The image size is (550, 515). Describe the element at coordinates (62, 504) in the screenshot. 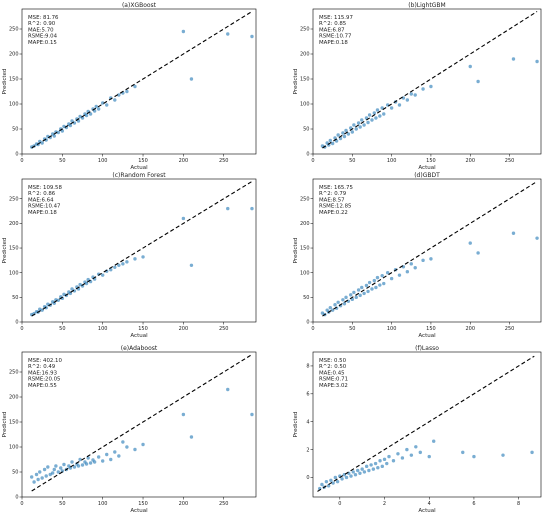

I see `x-tick-label: 50` at that location.